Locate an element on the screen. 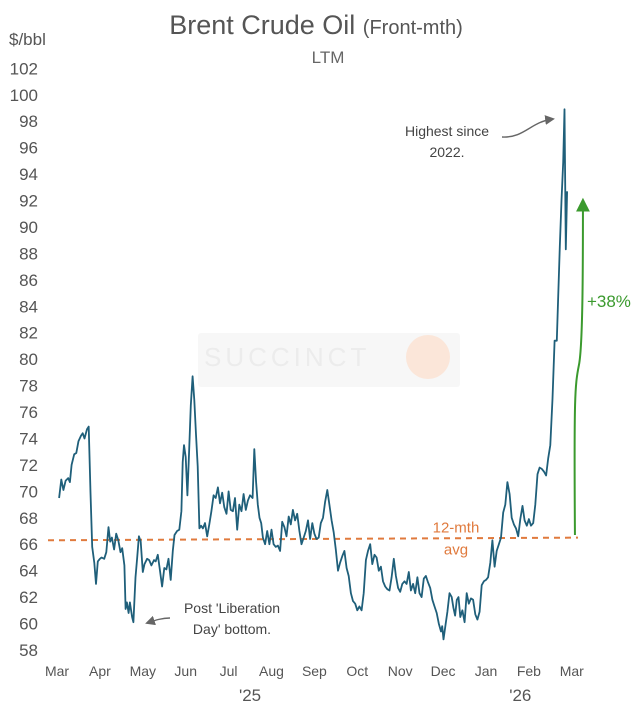  watermark: SUCCINCT is located at coordinates (329, 360).